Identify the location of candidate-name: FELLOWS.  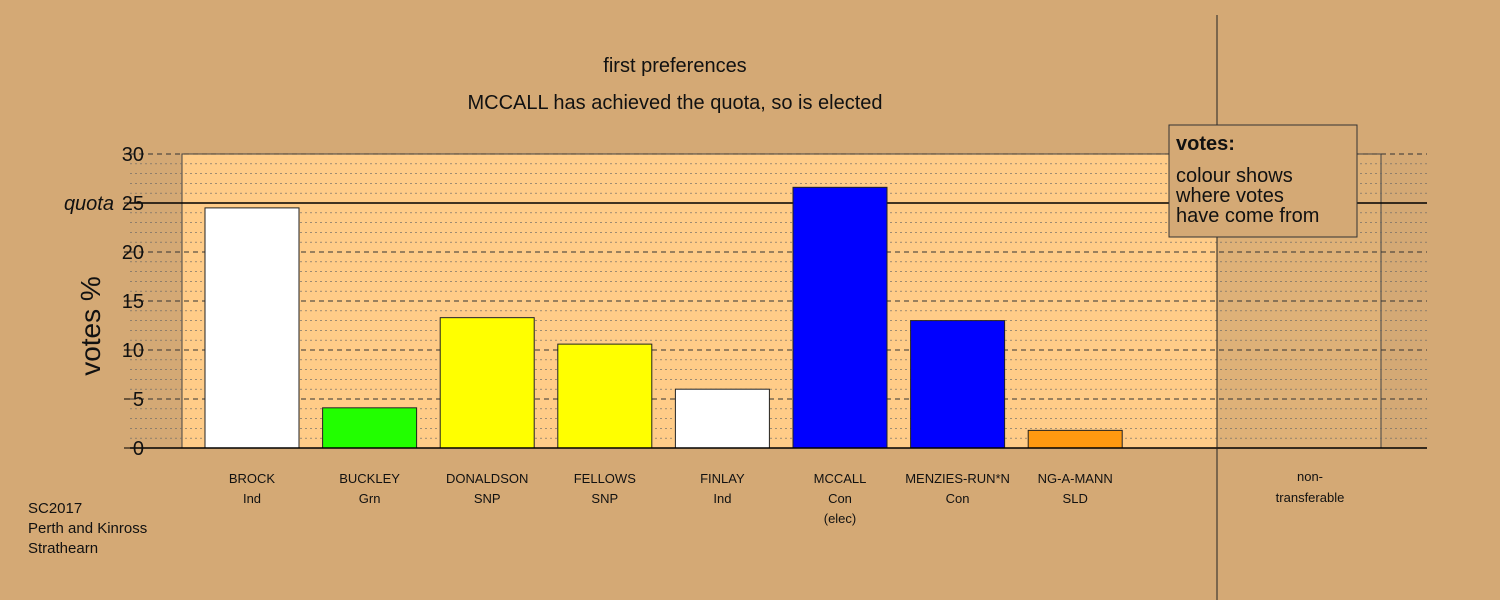
(605, 478).